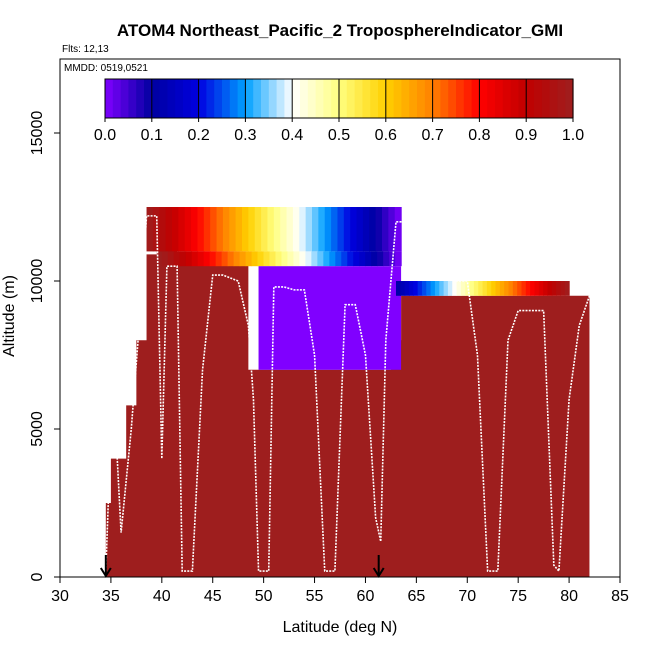 This screenshot has height=650, width=650. What do you see at coordinates (85, 49) in the screenshot?
I see `flights-label: Flts: 12,13` at bounding box center [85, 49].